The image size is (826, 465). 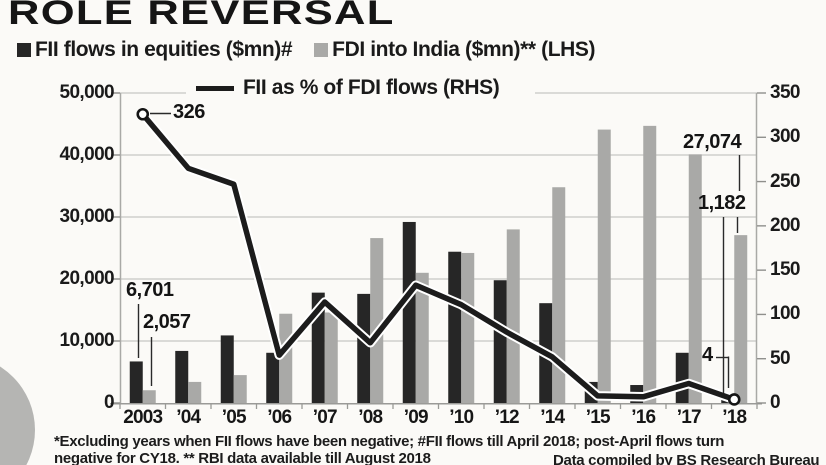 What do you see at coordinates (643, 417) in the screenshot?
I see `x-axis-label-’16: ’16` at bounding box center [643, 417].